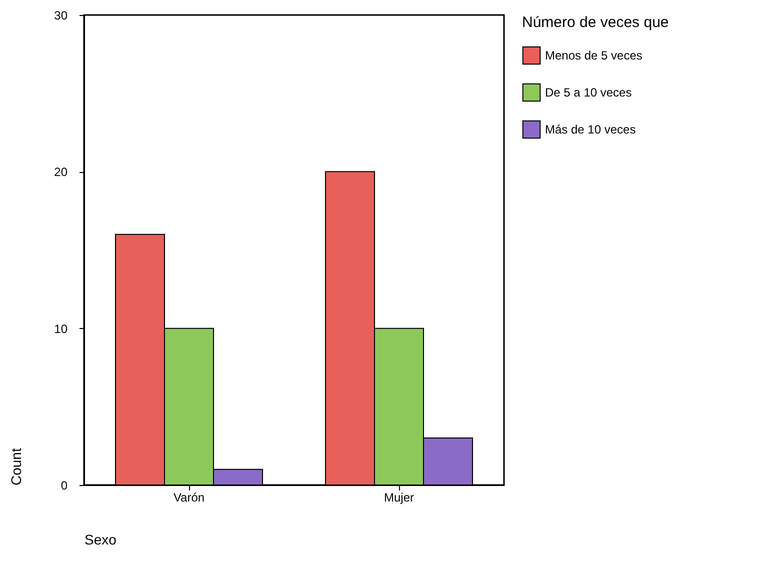  Describe the element at coordinates (61, 329) in the screenshot. I see `y-tick-label: 10` at that location.